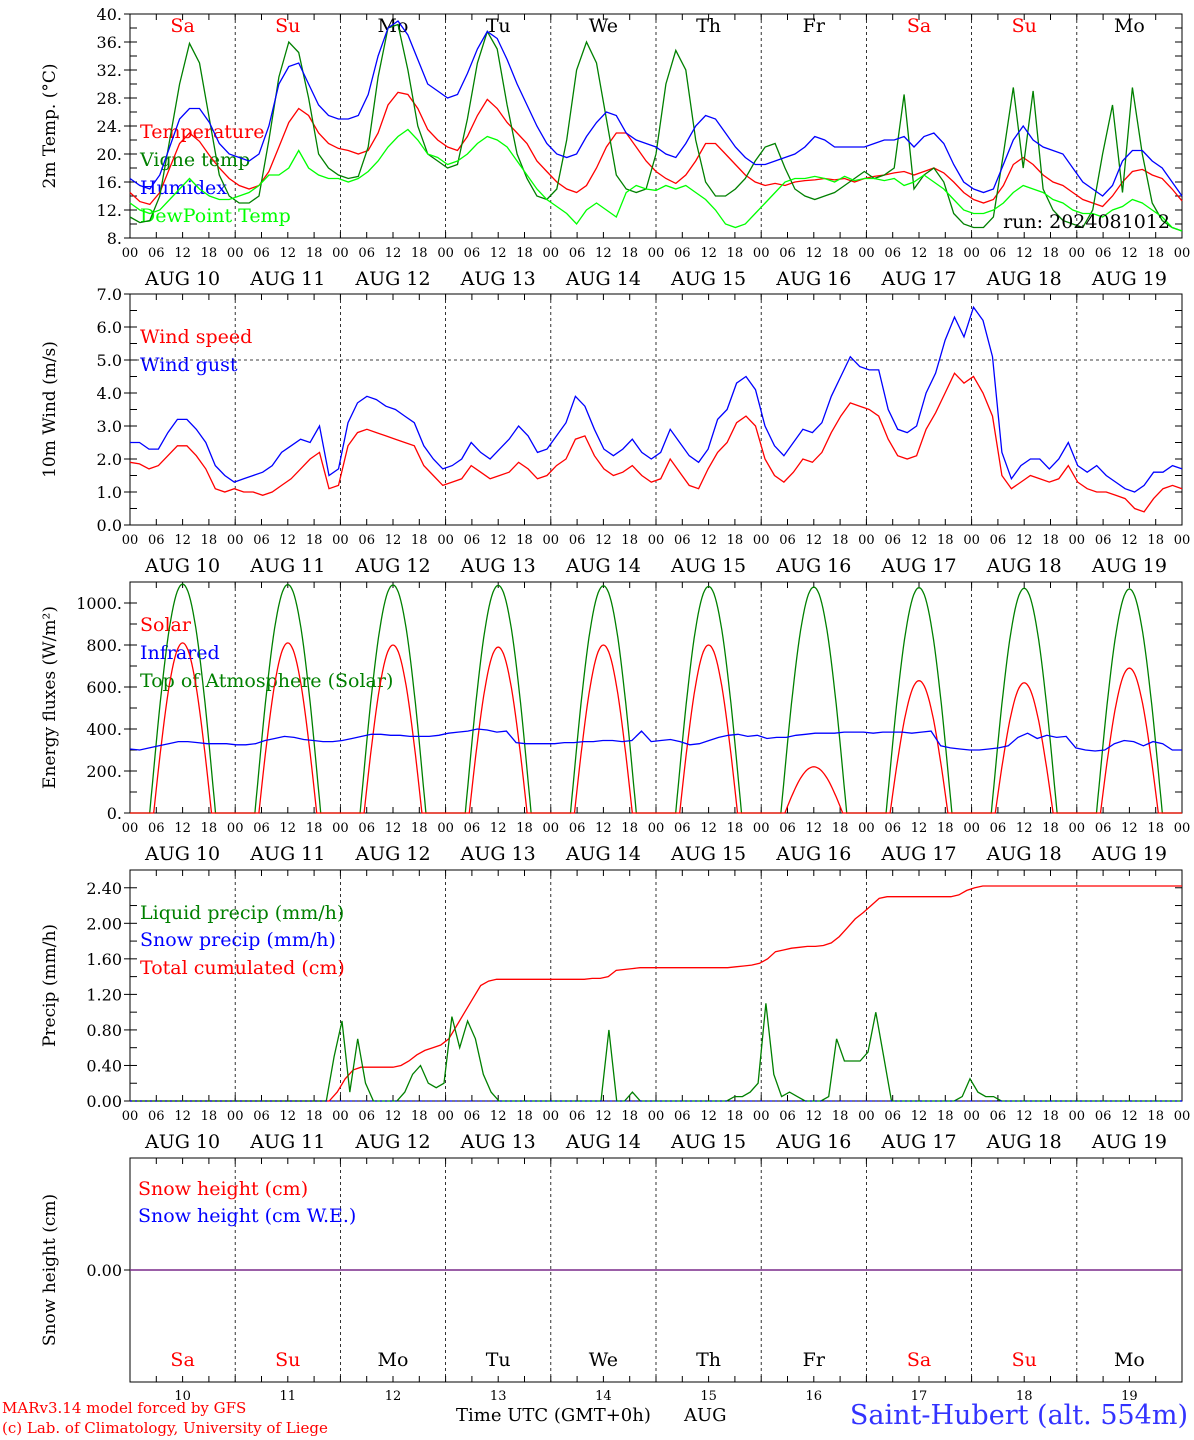  Describe the element at coordinates (708, 1396) in the screenshot. I see `day-number: 15` at that location.